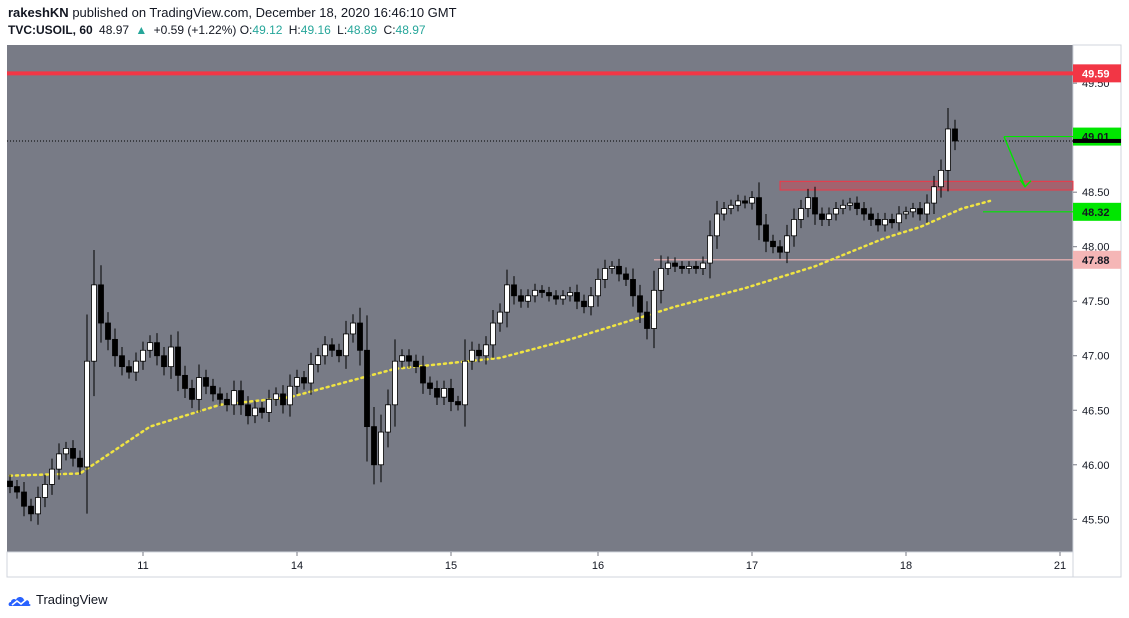  What do you see at coordinates (38, 12) in the screenshot?
I see `author-name: rakeshKN` at bounding box center [38, 12].